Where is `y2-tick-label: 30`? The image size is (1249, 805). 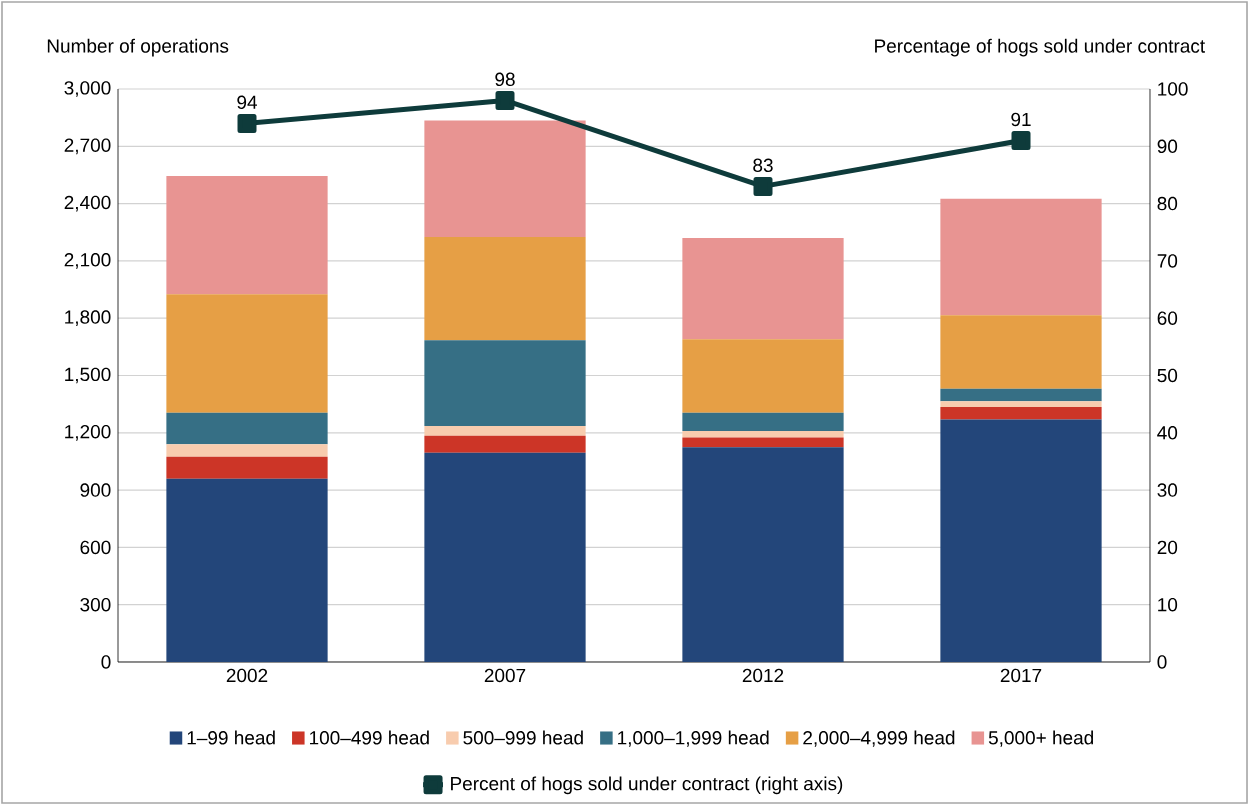 y2-tick-label: 30 is located at coordinates (1167, 490).